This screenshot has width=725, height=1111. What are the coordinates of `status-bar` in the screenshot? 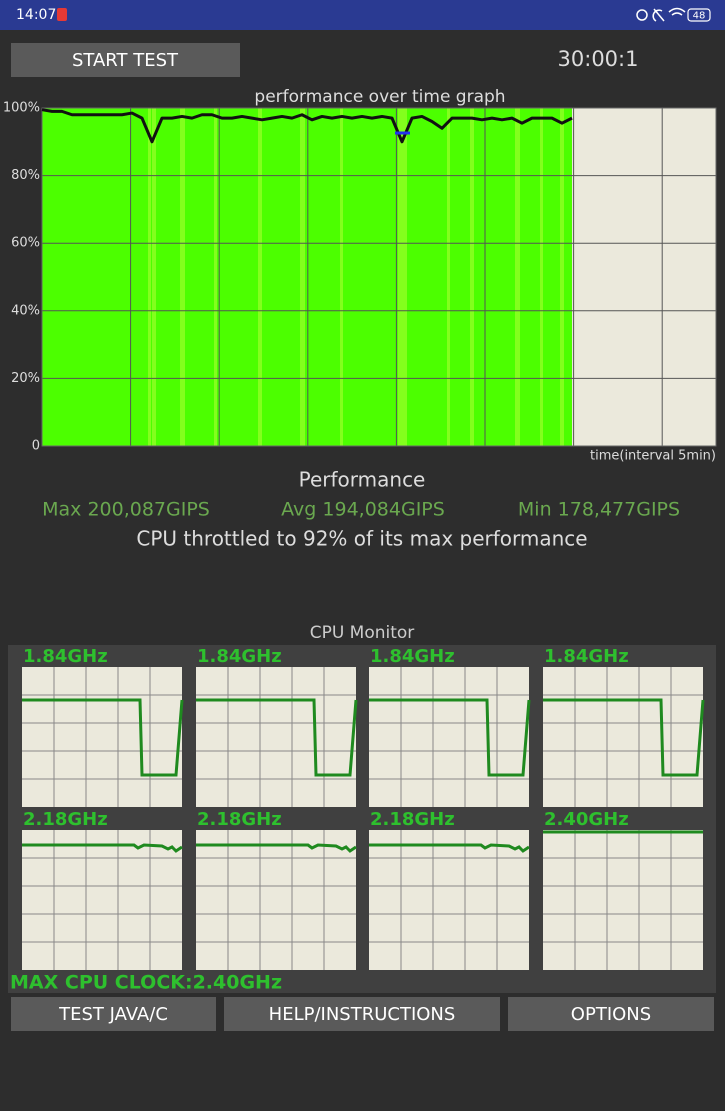 It's located at (362, 15).